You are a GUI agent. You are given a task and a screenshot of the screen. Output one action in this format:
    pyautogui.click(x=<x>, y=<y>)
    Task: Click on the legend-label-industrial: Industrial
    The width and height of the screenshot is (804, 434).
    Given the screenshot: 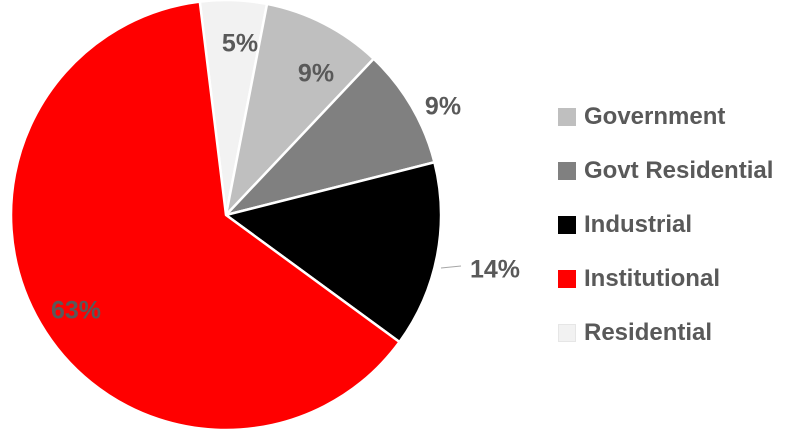 What is the action you would take?
    pyautogui.click(x=638, y=224)
    